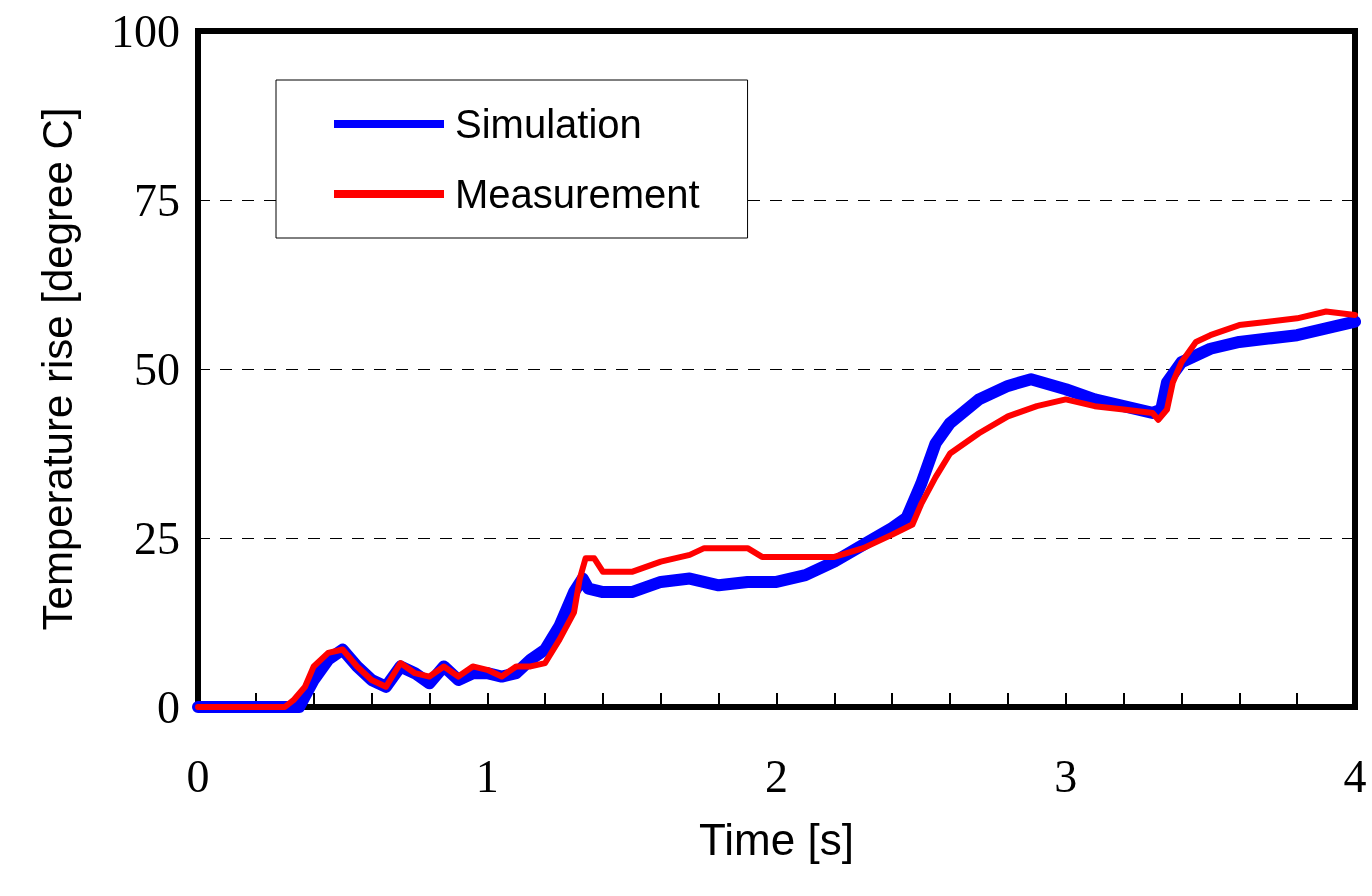 The image size is (1372, 896). What do you see at coordinates (168, 707) in the screenshot?
I see `y-tick-label: 0` at bounding box center [168, 707].